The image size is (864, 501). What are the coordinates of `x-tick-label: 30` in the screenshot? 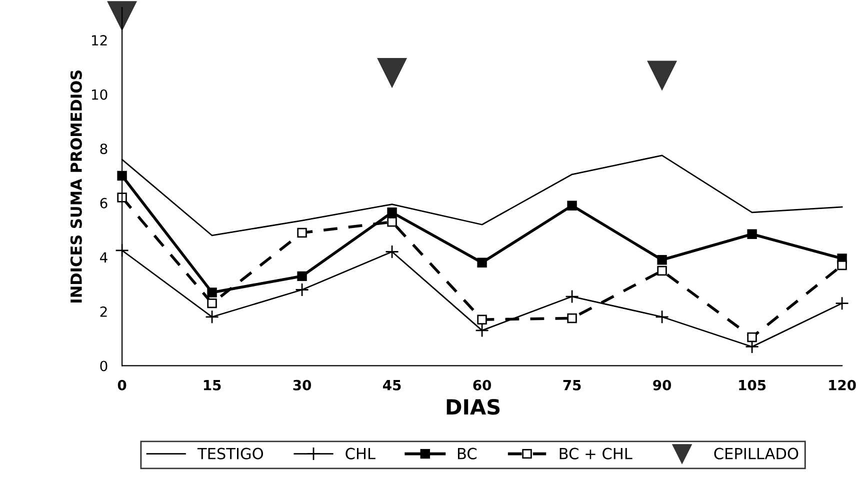 It's located at (302, 385).